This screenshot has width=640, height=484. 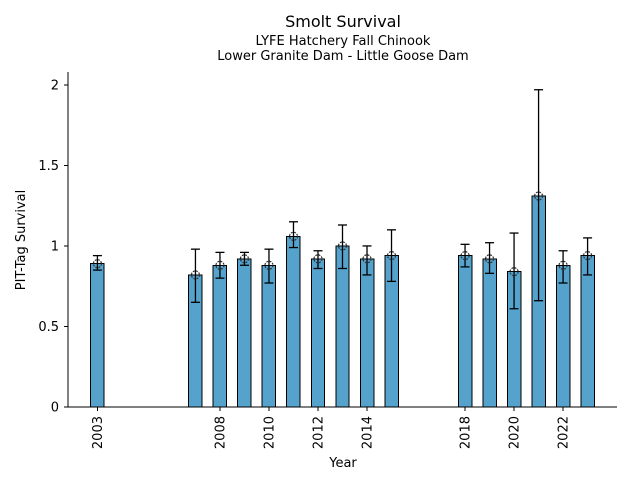 I want to click on markers-group, so click(x=342, y=235).